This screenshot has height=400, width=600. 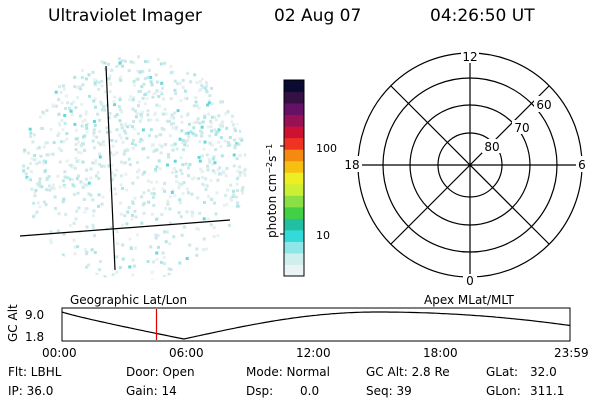 What do you see at coordinates (571, 353) in the screenshot?
I see `x-tick-2359: 23:59` at bounding box center [571, 353].